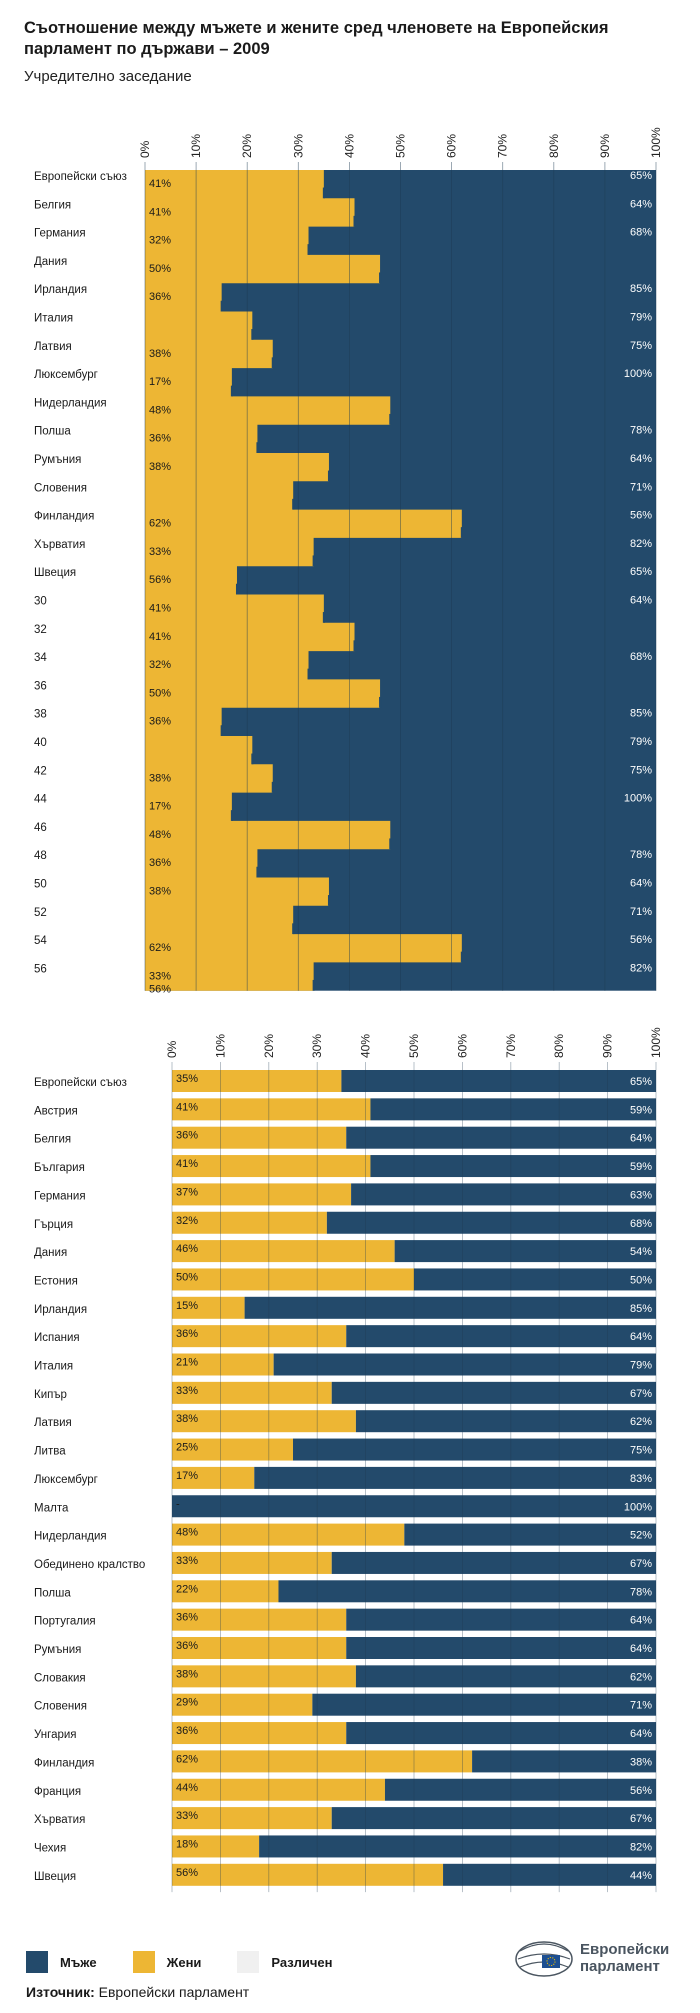 Image resolution: width=700 pixels, height=2013 pixels. Describe the element at coordinates (60, 1707) in the screenshot. I see `category-label: Словения` at that location.